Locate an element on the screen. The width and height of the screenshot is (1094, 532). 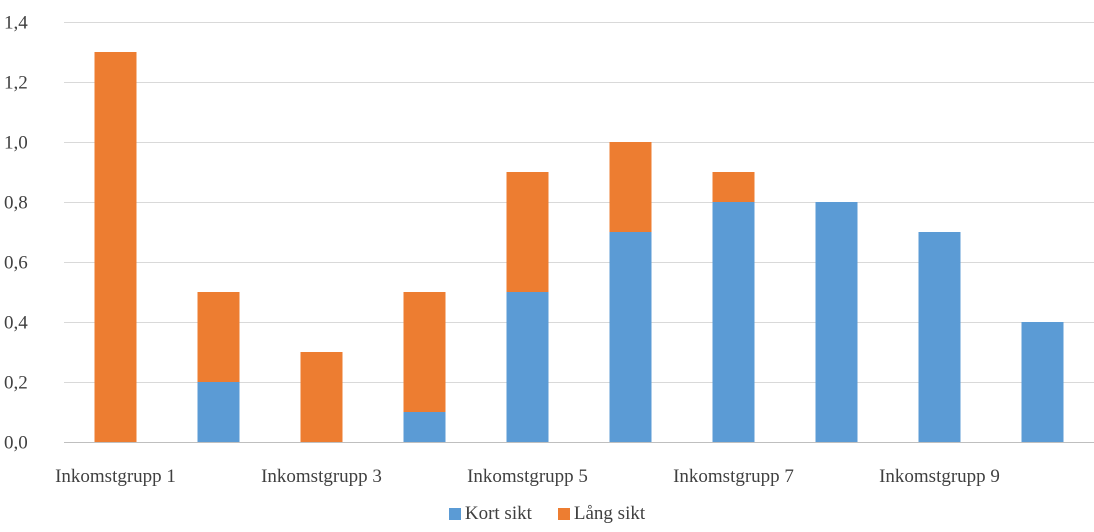
y-tick-label: 0,6 is located at coordinates (16, 263).